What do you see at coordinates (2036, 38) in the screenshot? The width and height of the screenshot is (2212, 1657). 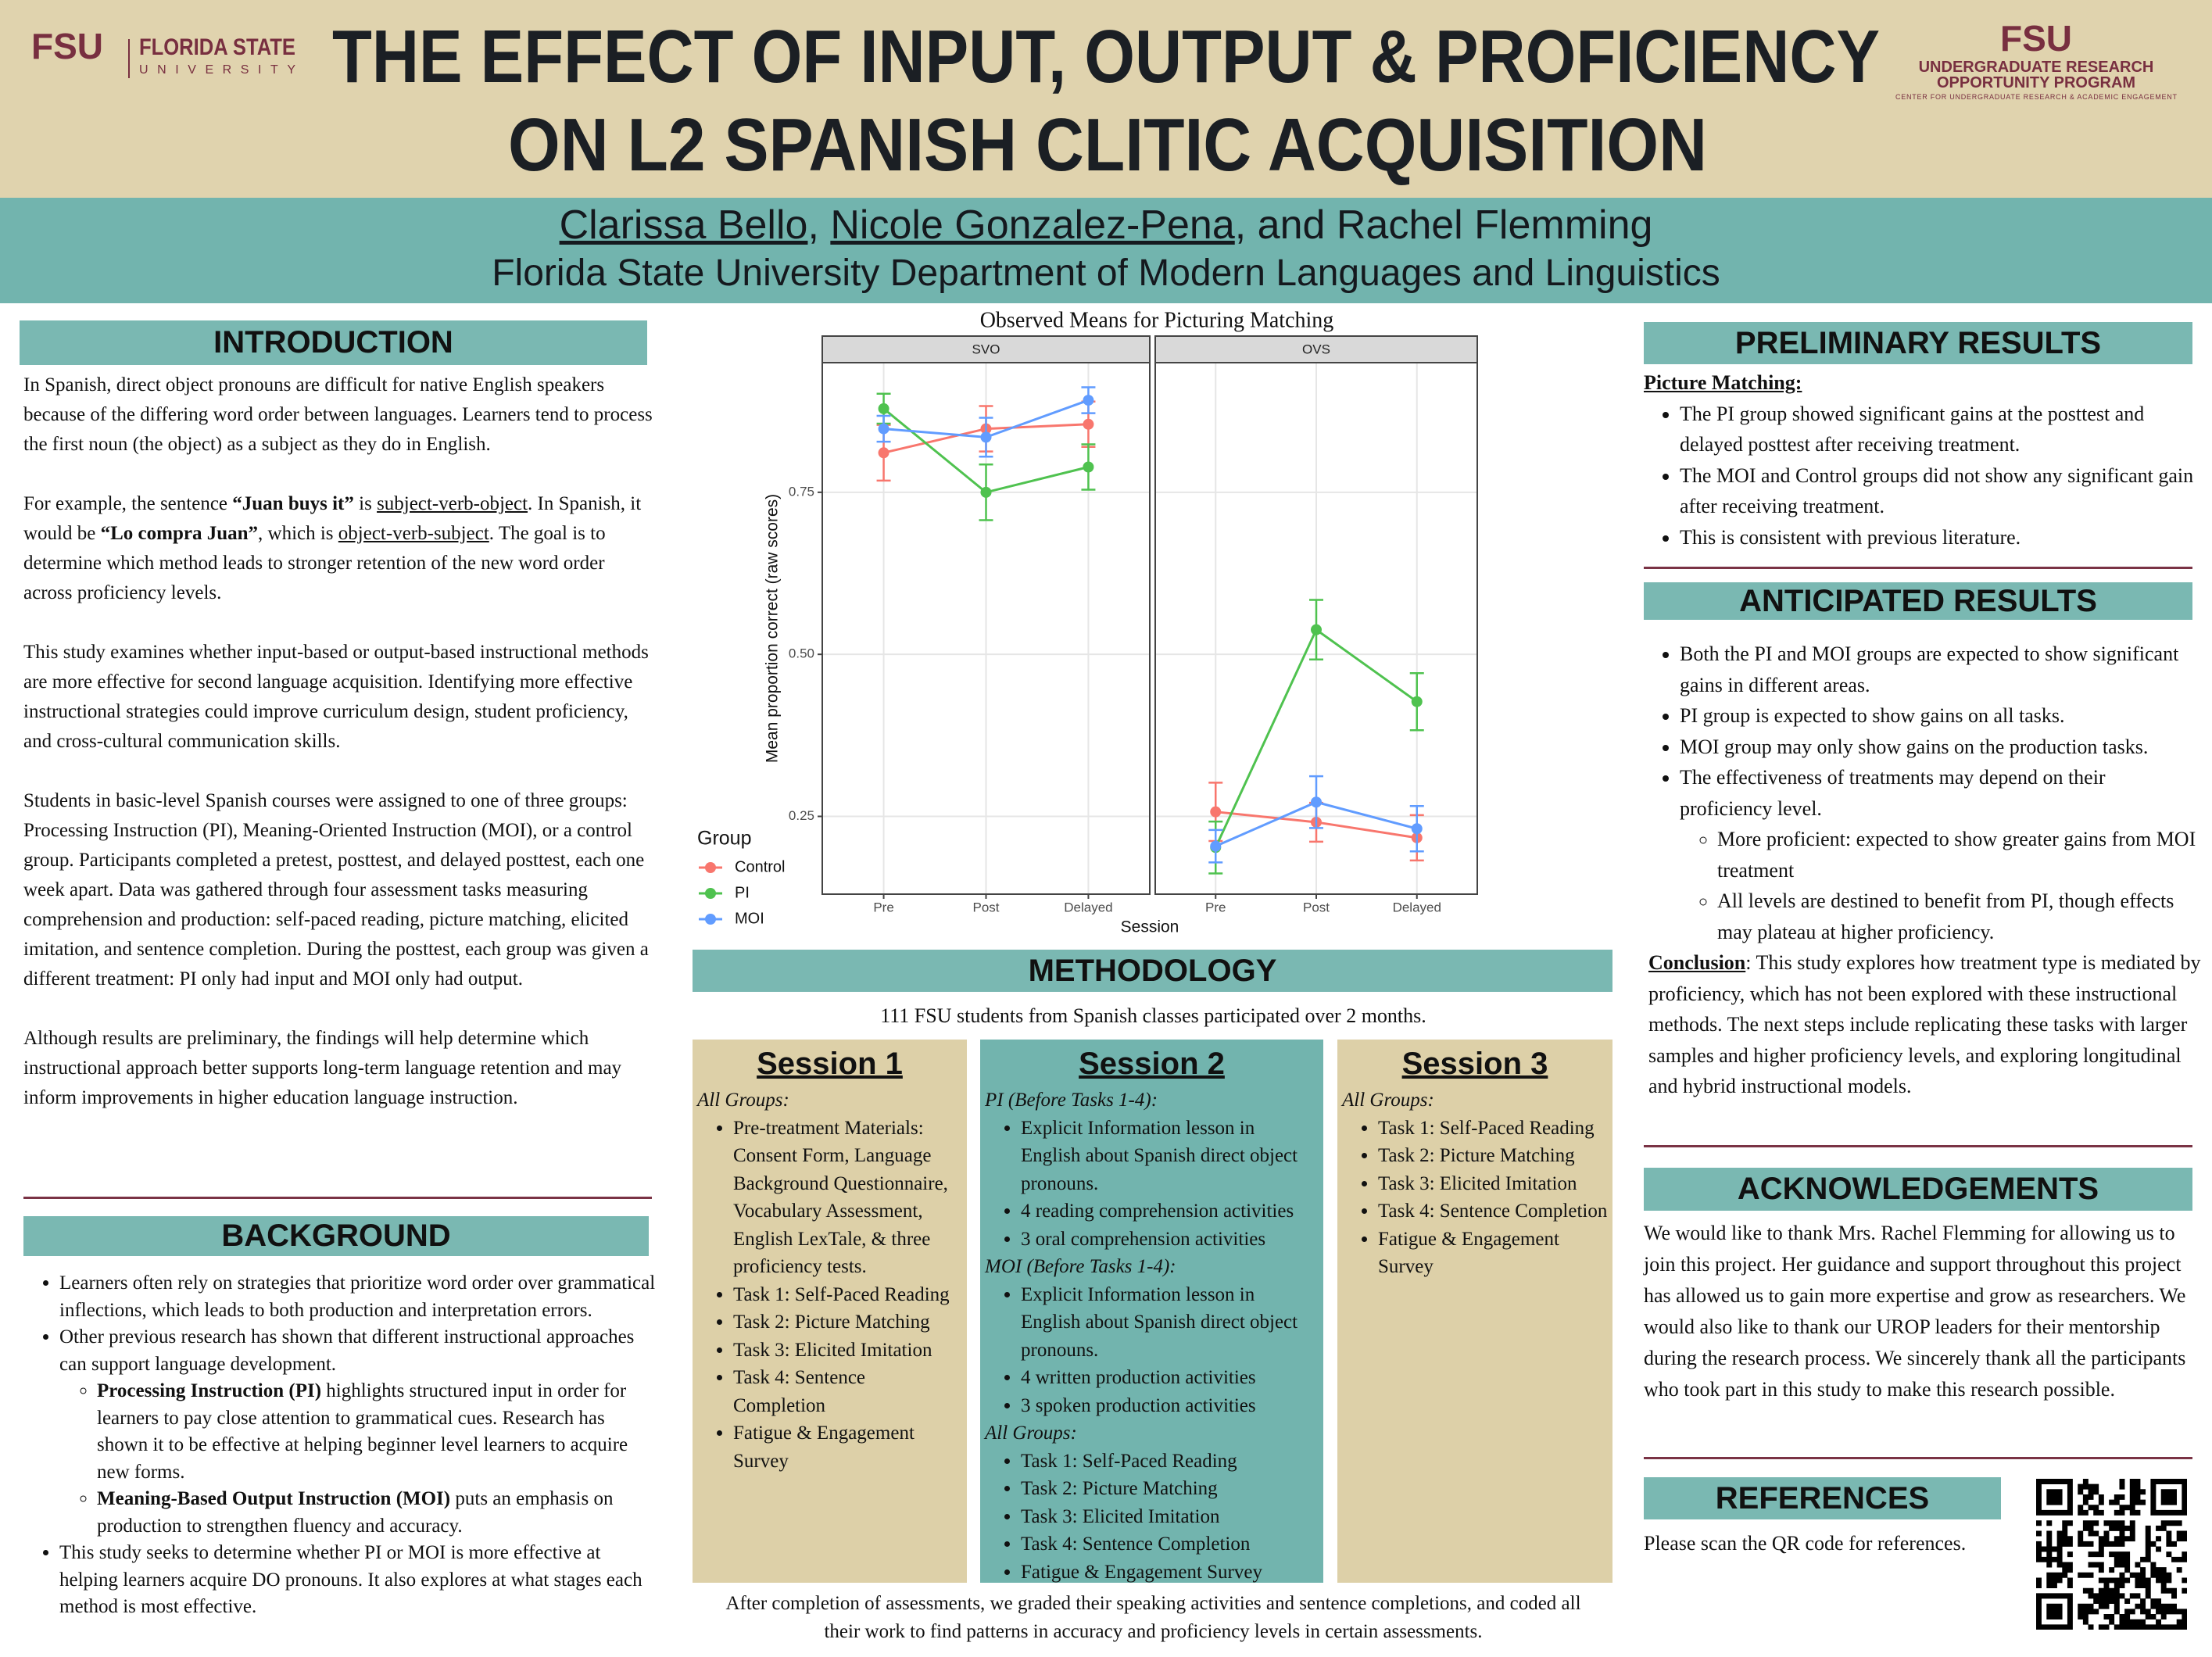 I see `urop-logo: FSU` at bounding box center [2036, 38].